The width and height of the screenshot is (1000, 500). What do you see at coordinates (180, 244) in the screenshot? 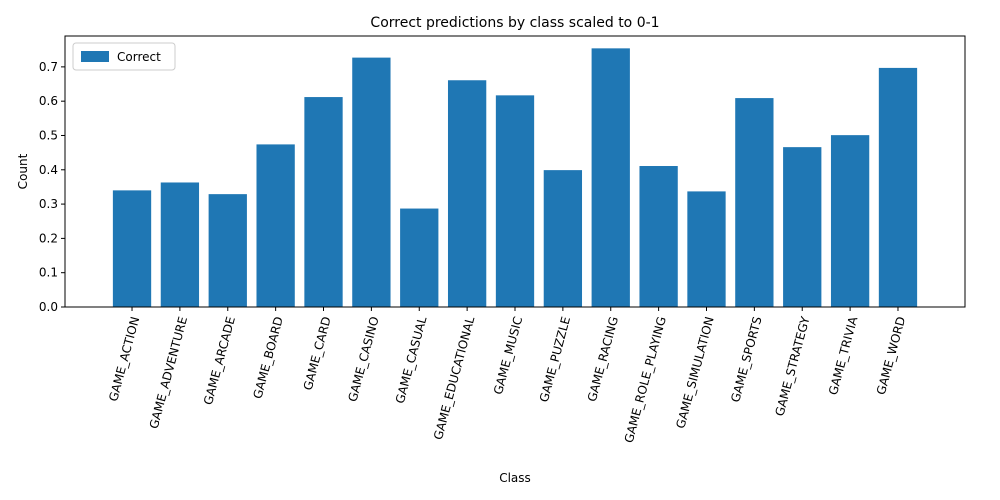
I see `bar-game-adventure` at bounding box center [180, 244].